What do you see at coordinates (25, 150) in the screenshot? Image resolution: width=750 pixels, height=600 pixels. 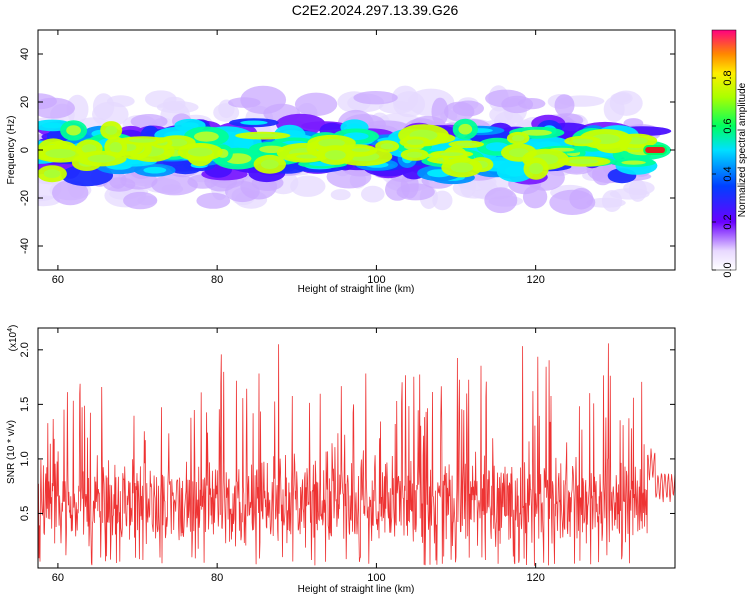 I see `y-tick-label: 0` at bounding box center [25, 150].